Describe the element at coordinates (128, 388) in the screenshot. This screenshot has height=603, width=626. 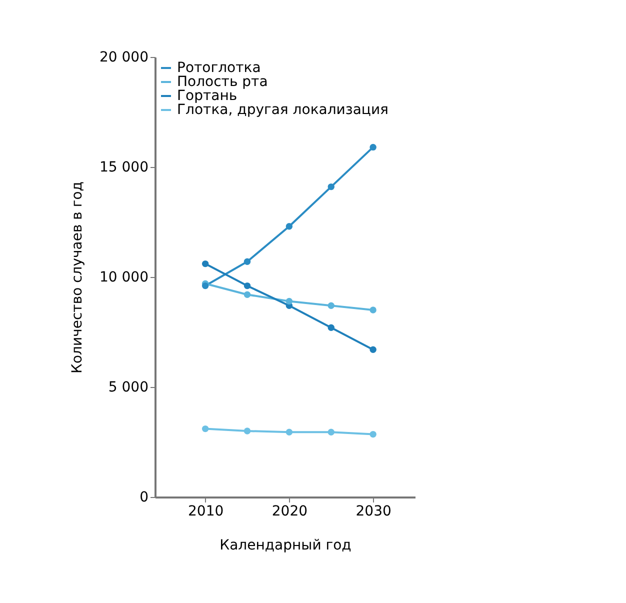
I see `y-tick-label: 5 000` at that location.